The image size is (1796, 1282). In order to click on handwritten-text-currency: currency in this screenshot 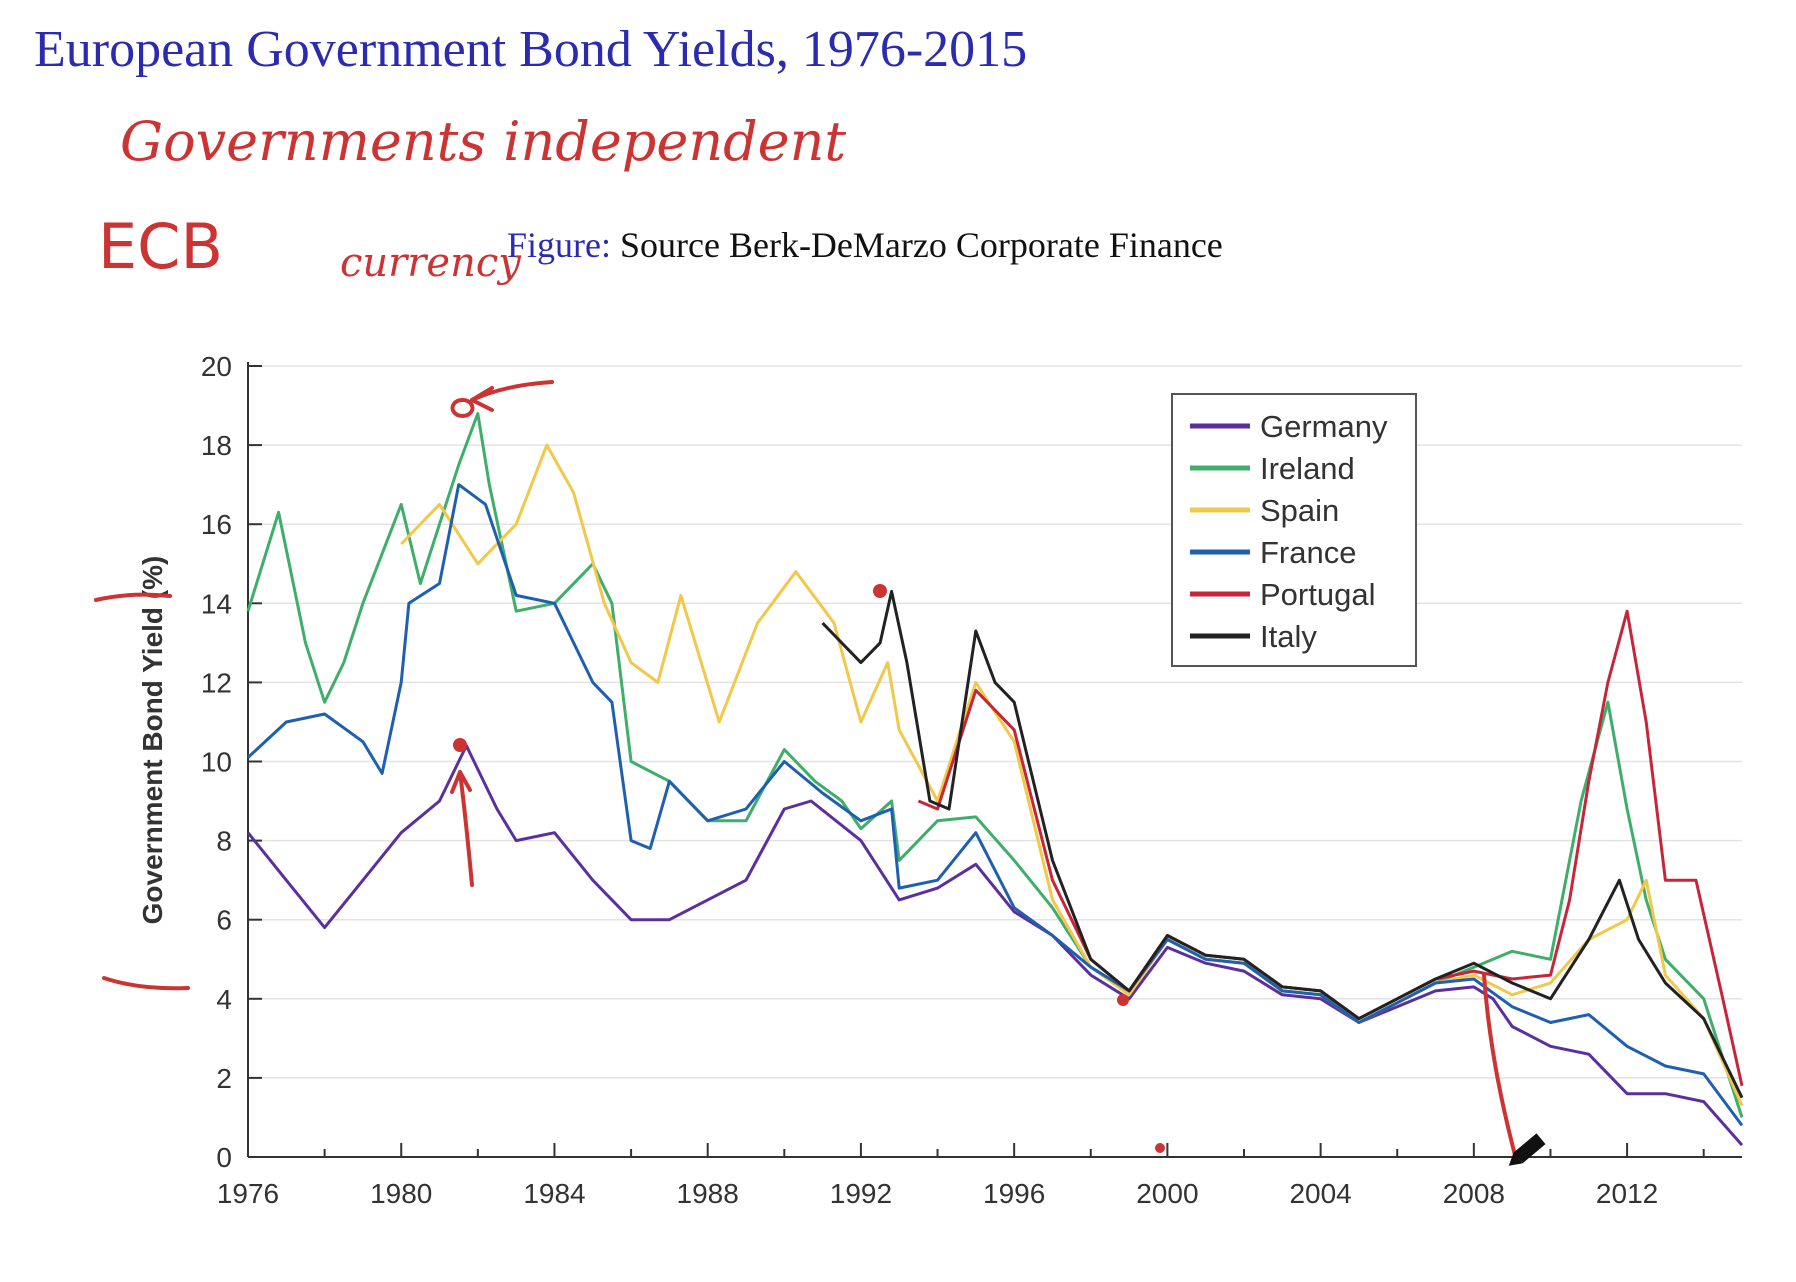, I will do `click(431, 263)`.